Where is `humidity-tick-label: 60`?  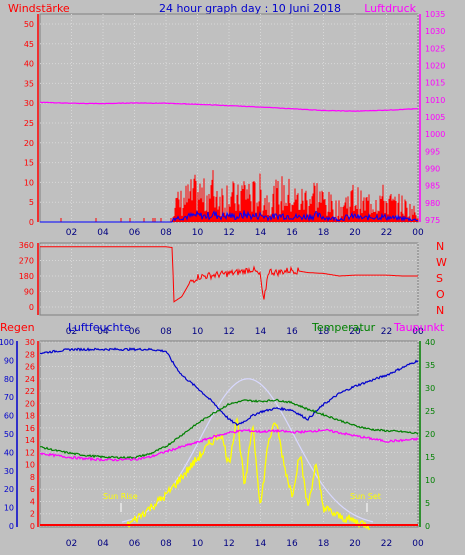 humidity-tick-label: 60 is located at coordinates (9, 416).